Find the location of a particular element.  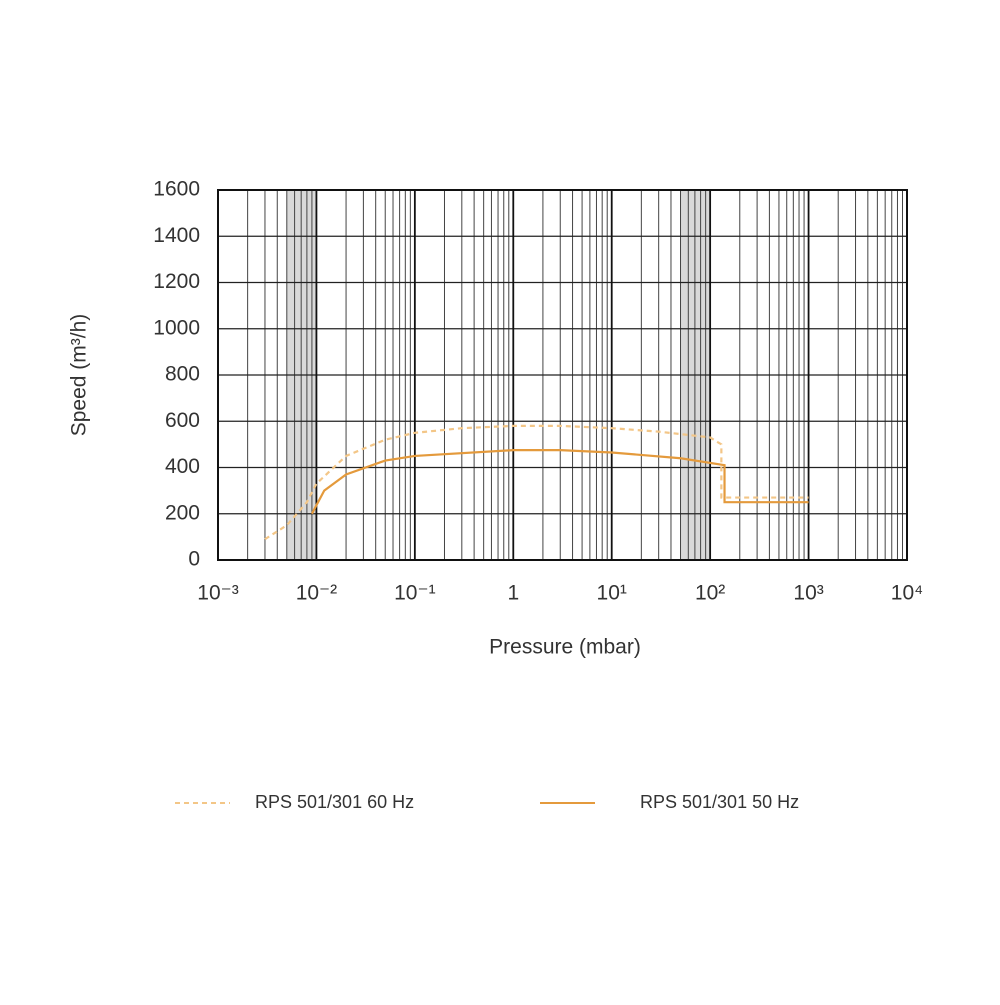

y-tick-label: 600 is located at coordinates (182, 420).